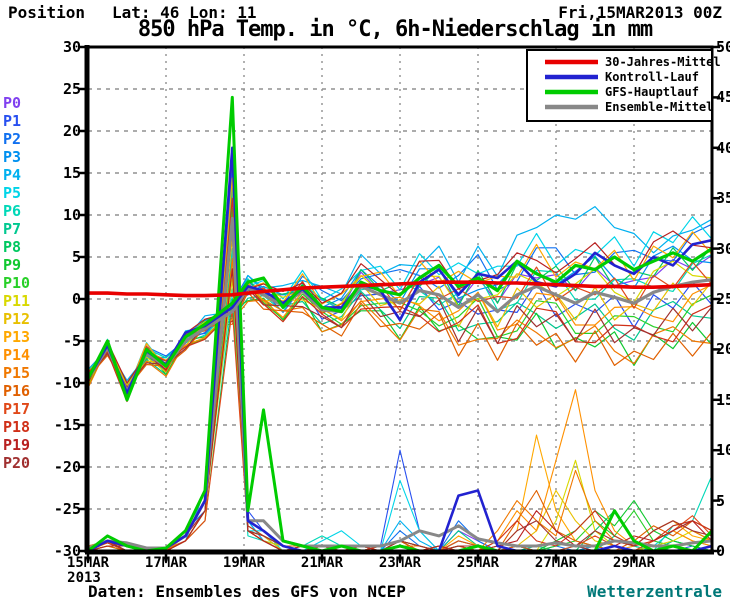 This screenshot has width=730, height=609. Describe the element at coordinates (71, 47) in the screenshot. I see `temp-tick-label: 30` at that location.